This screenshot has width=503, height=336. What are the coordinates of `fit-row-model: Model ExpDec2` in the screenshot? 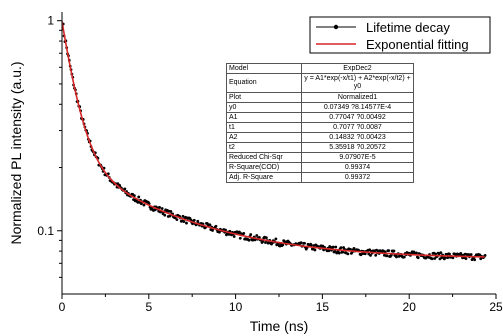 It's located at (320, 68).